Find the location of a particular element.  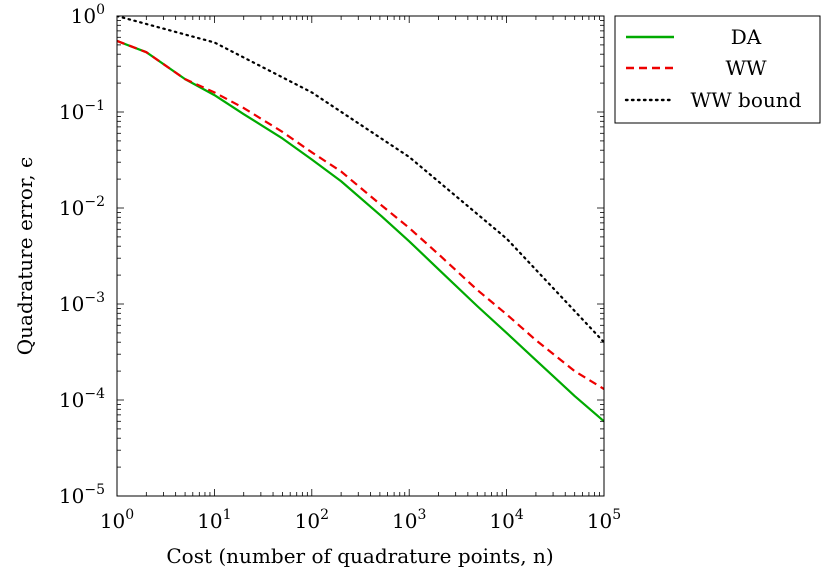

x-tick-label: 10² is located at coordinates (312, 520).